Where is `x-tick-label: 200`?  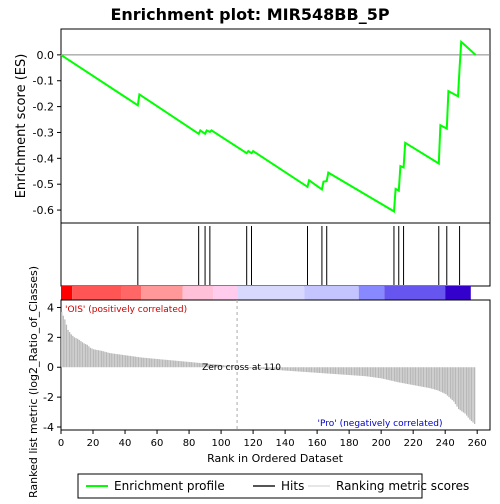 x-tick-label: 200 is located at coordinates (381, 443).